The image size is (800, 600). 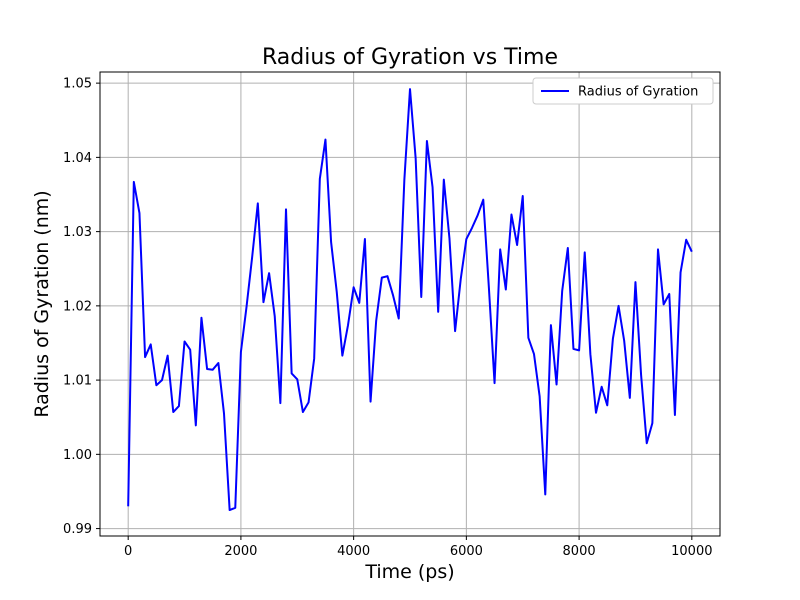 What do you see at coordinates (579, 551) in the screenshot?
I see `x-tick-label: 8000` at bounding box center [579, 551].